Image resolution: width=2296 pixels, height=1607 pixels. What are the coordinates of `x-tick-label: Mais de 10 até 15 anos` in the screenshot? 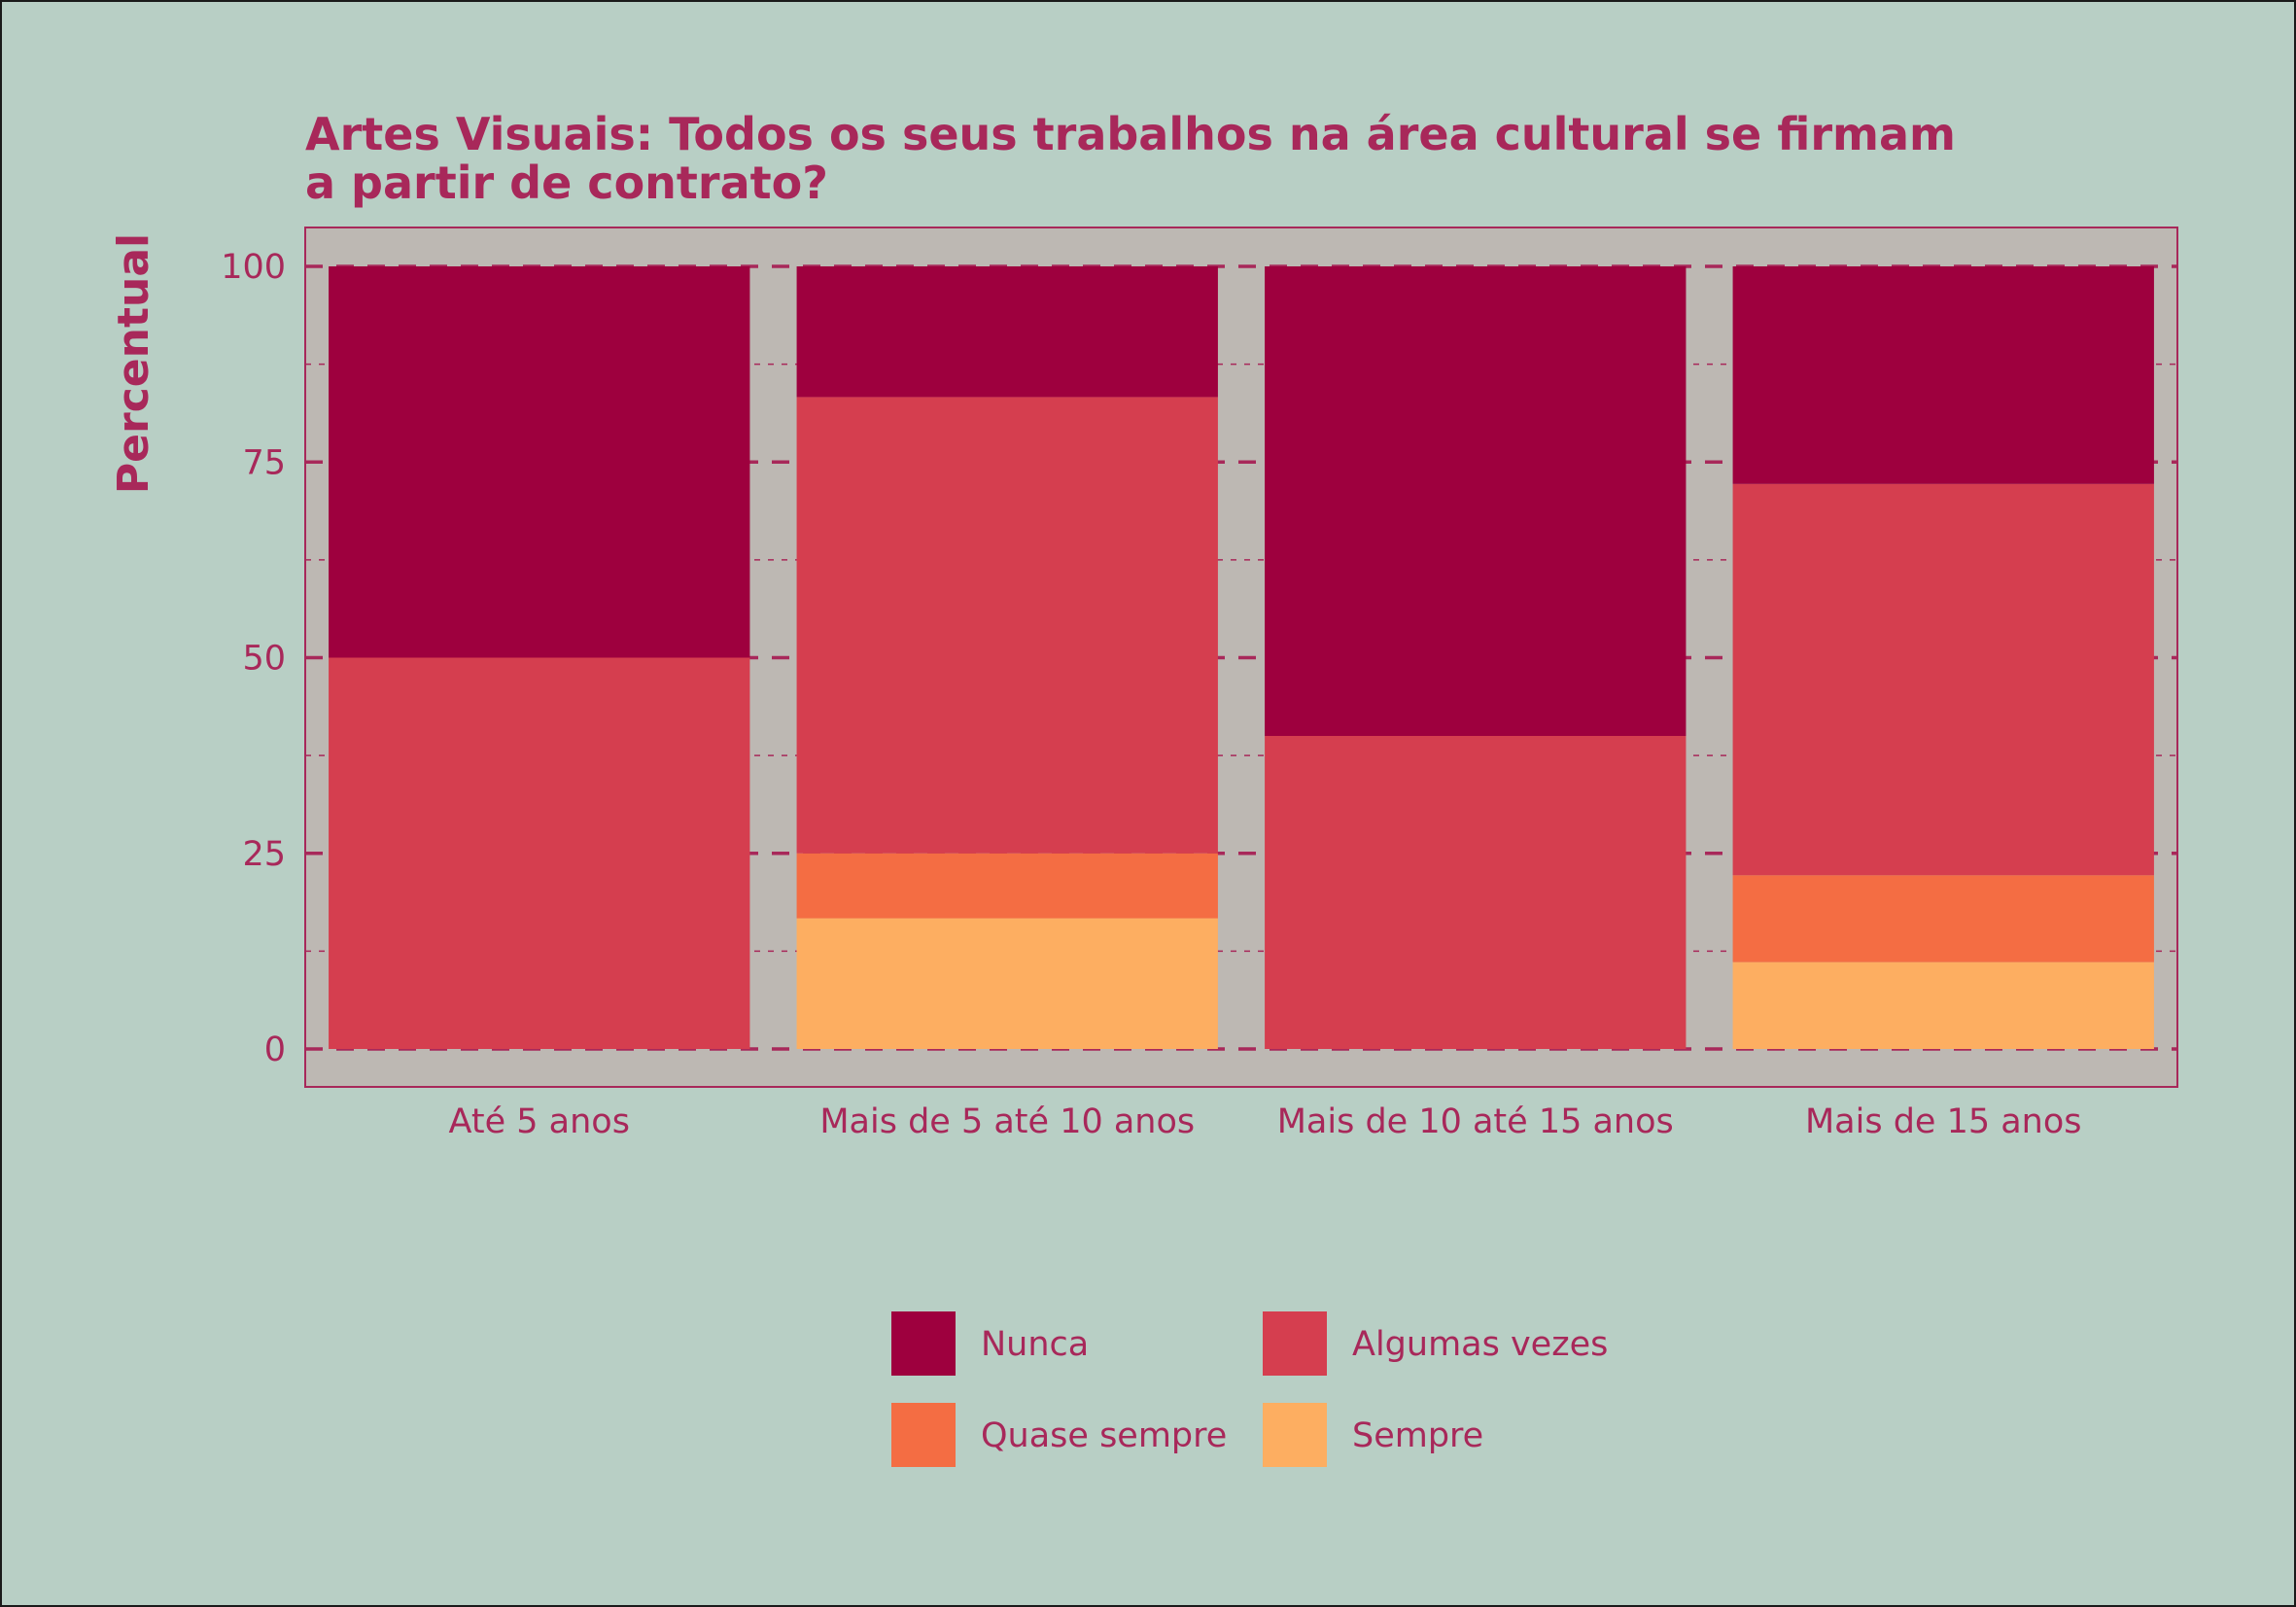 It's located at (1475, 1122).